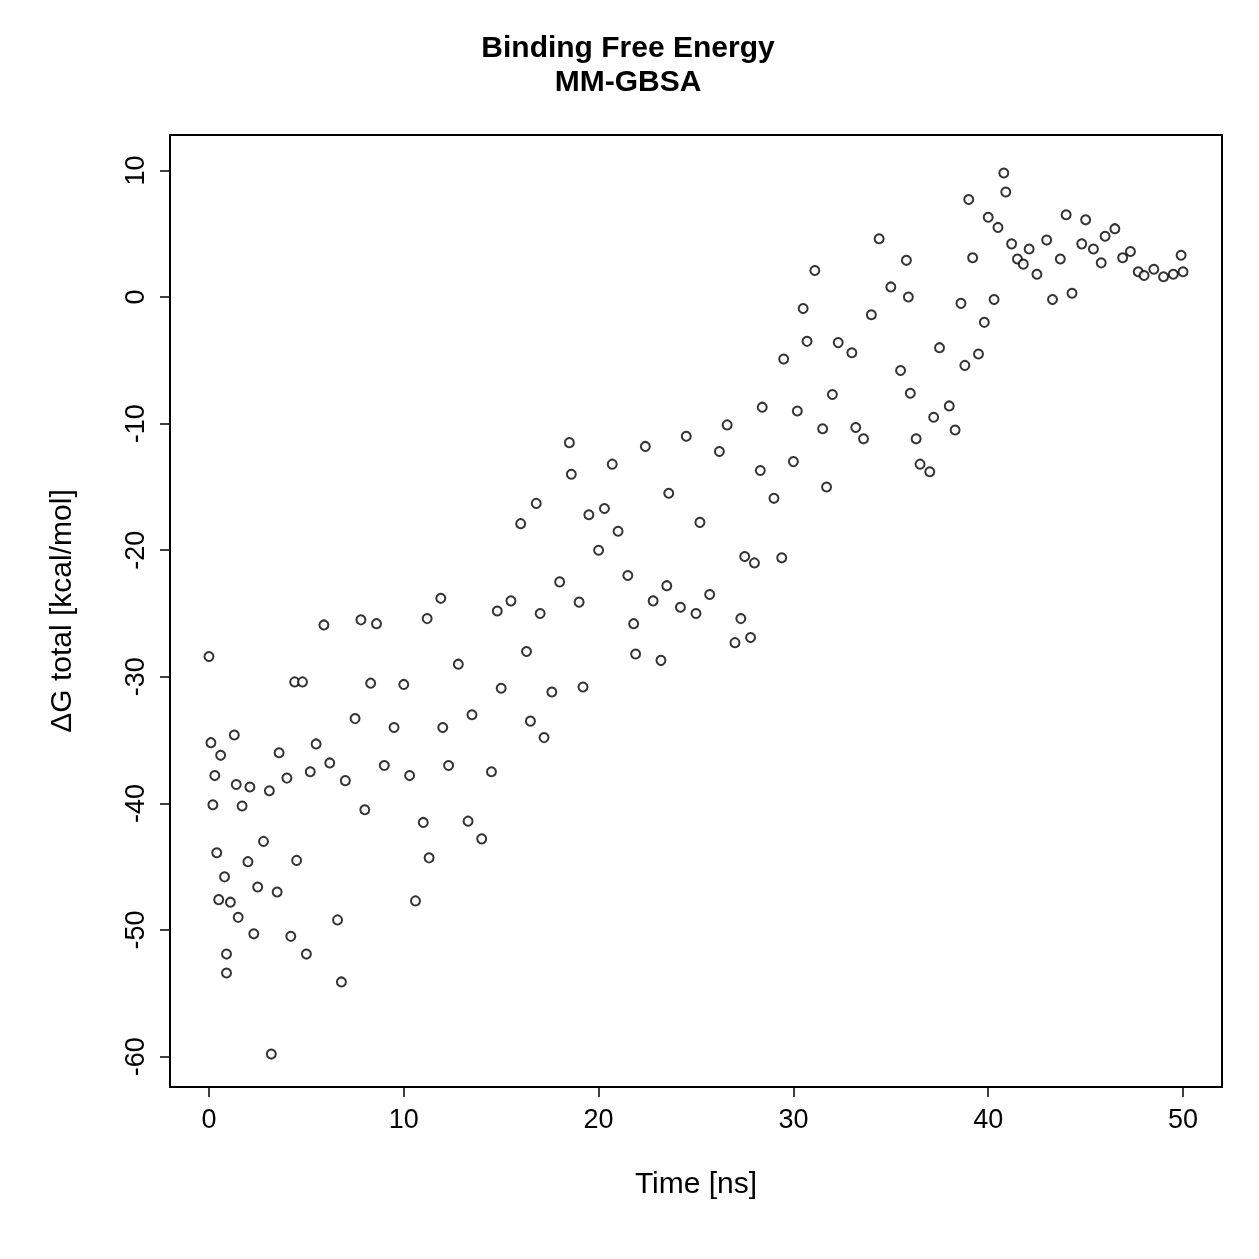 The image size is (1259, 1259). Describe the element at coordinates (209, 1118) in the screenshot. I see `x-tick-label: 0` at that location.